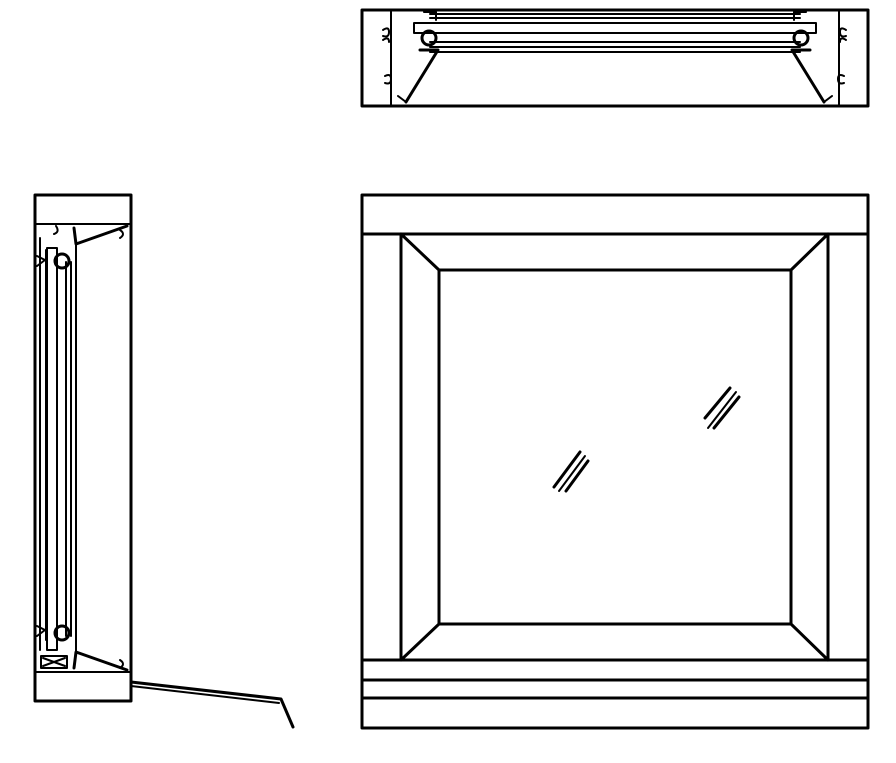  I want to click on side-section-glazing-bead, so click(52, 449).